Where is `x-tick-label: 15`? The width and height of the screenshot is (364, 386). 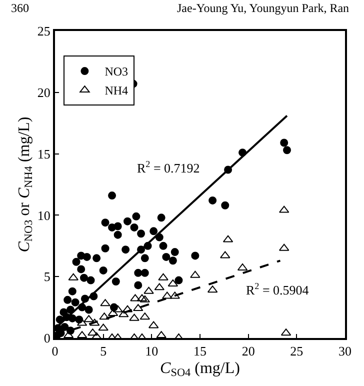 x-tick-label: 15 is located at coordinates (200, 351).